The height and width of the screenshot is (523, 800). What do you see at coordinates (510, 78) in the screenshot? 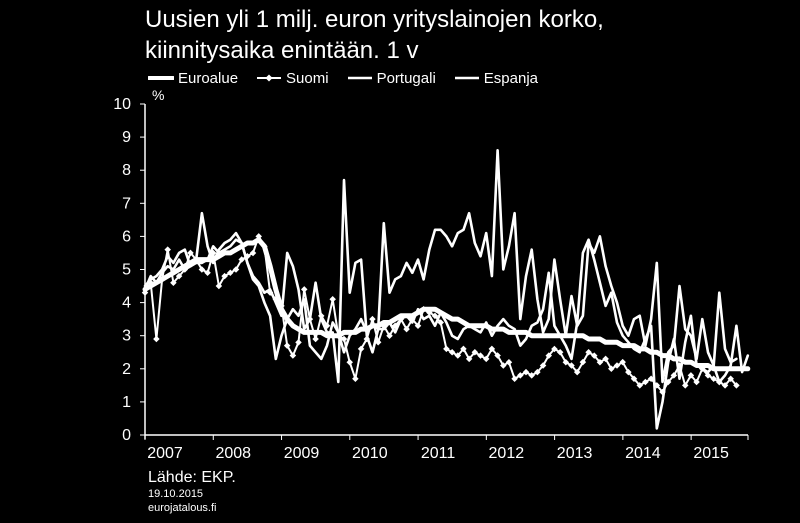
I see `legend-label-espanja: Espanja` at bounding box center [510, 78].